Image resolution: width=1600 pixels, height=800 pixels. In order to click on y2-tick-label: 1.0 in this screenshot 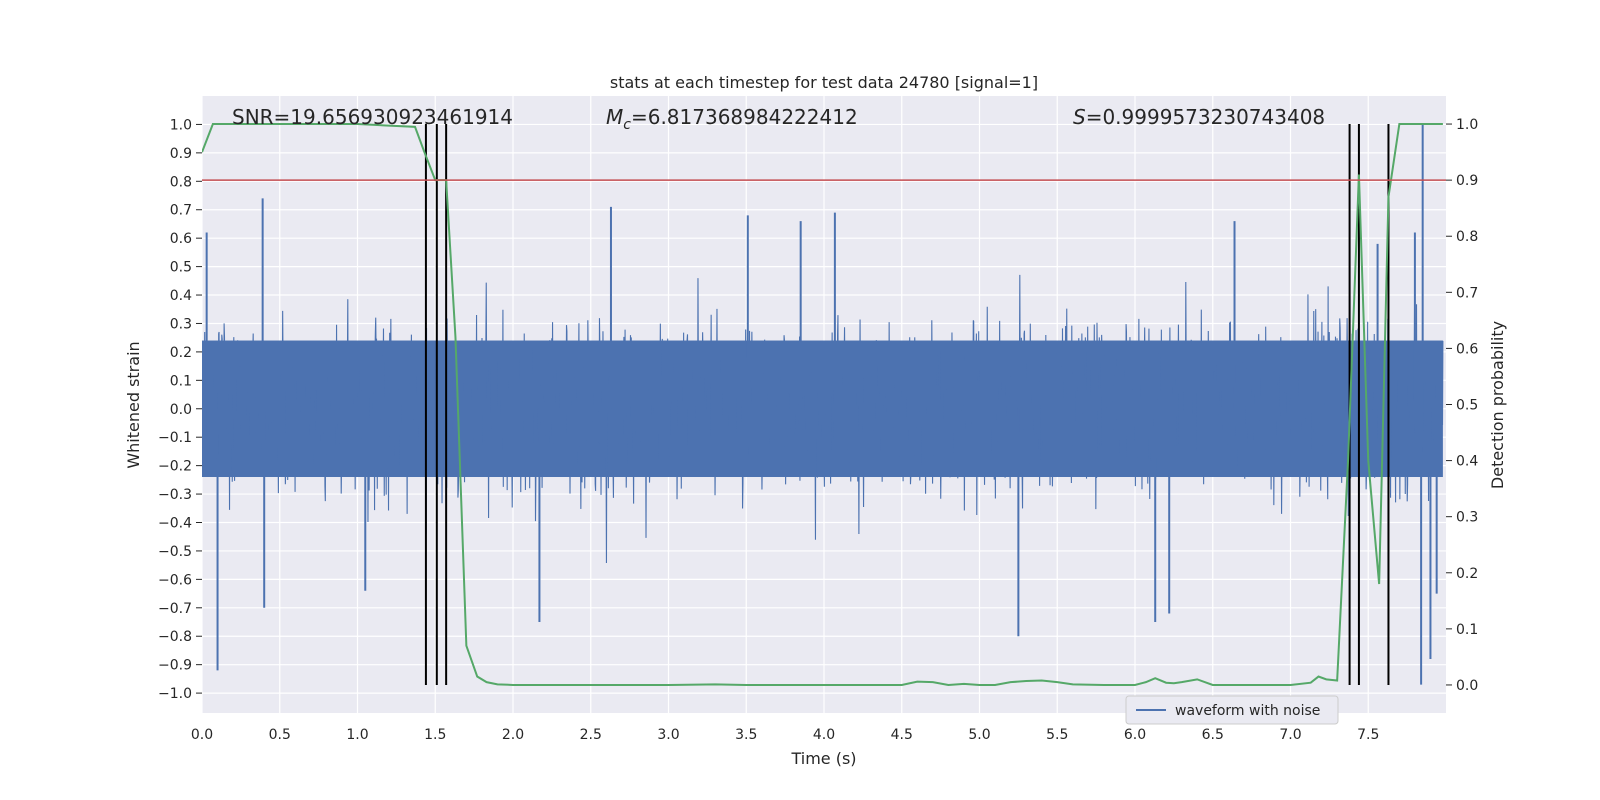, I will do `click(1467, 125)`.